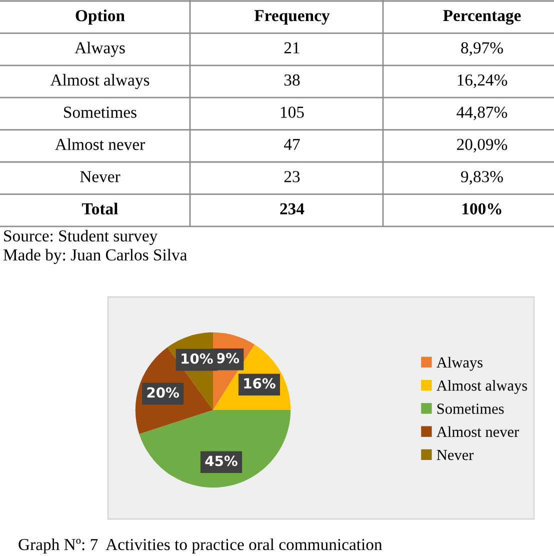 The width and height of the screenshot is (554, 556). What do you see at coordinates (455, 455) in the screenshot?
I see `legend-label: Never` at bounding box center [455, 455].